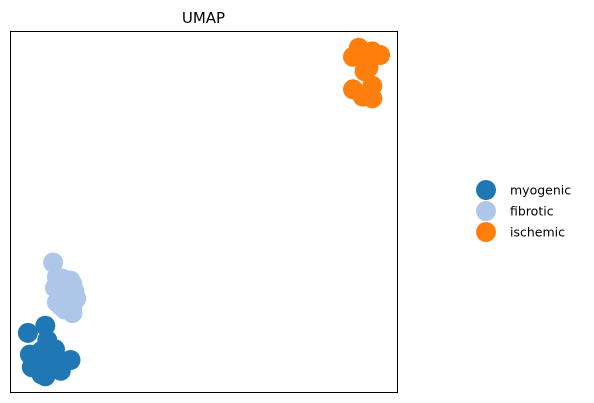 Image resolution: width=594 pixels, height=403 pixels. Describe the element at coordinates (537, 232) in the screenshot. I see `legend-label-ischemic: ischemic` at that location.